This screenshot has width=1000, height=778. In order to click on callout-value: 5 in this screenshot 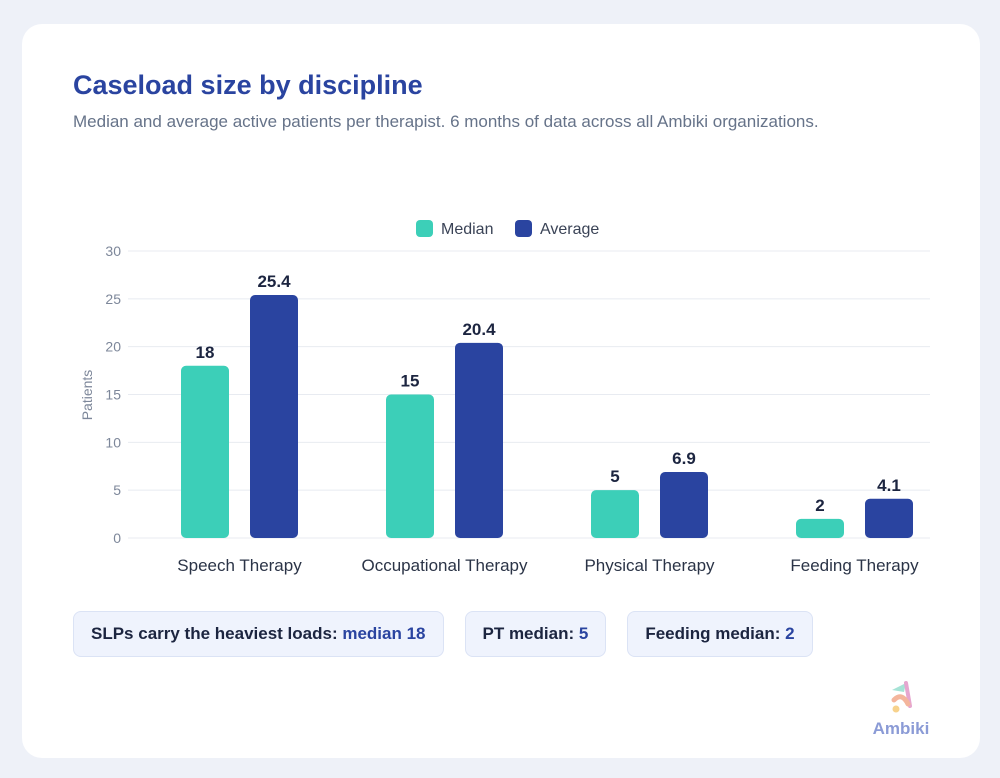, I will do `click(583, 633)`.